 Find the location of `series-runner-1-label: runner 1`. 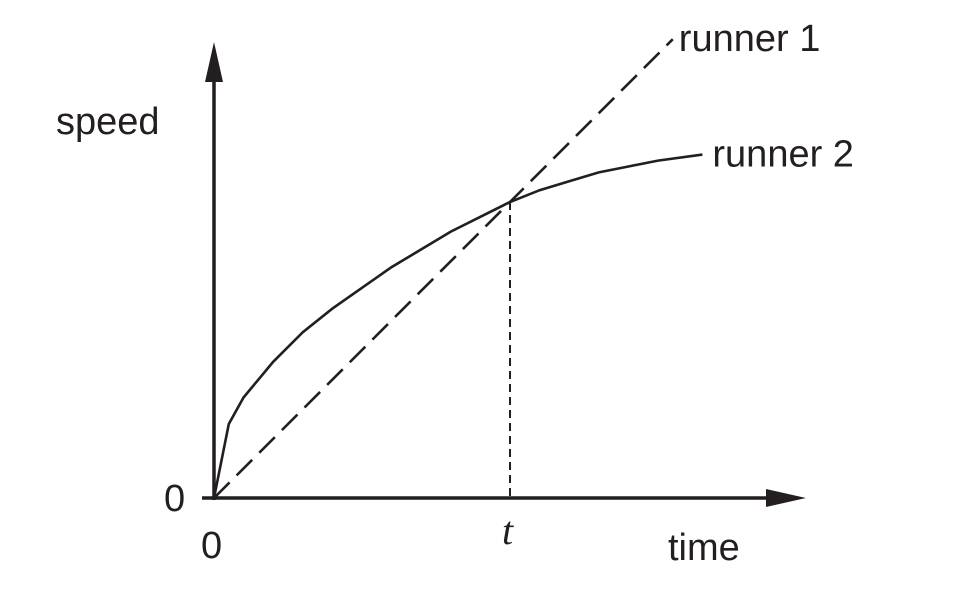

series-runner-1-label: runner 1 is located at coordinates (750, 39).